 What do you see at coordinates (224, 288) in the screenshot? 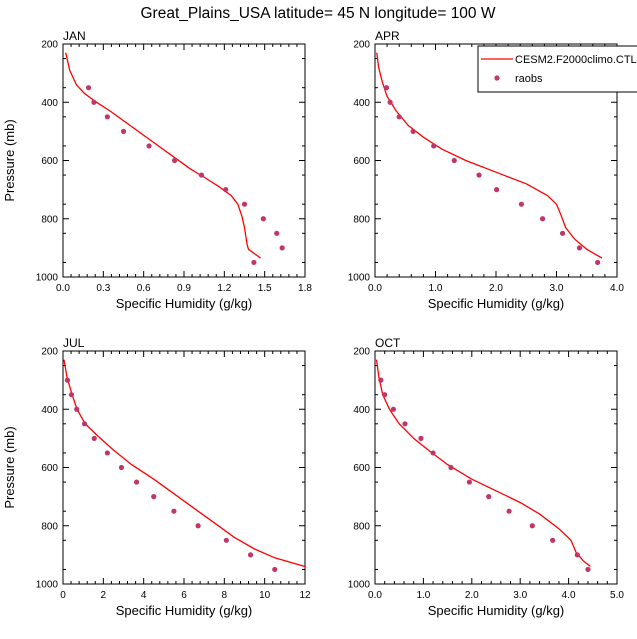
I see `x-tick-label: 1.2` at bounding box center [224, 288].